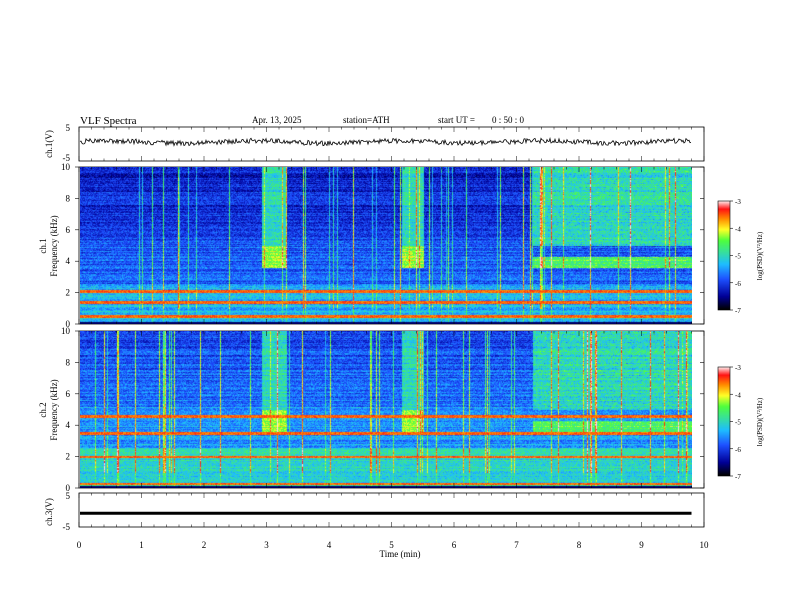 The image size is (792, 612). Describe the element at coordinates (67, 527) in the screenshot. I see `ch3-ytick-bottom: -5` at that location.